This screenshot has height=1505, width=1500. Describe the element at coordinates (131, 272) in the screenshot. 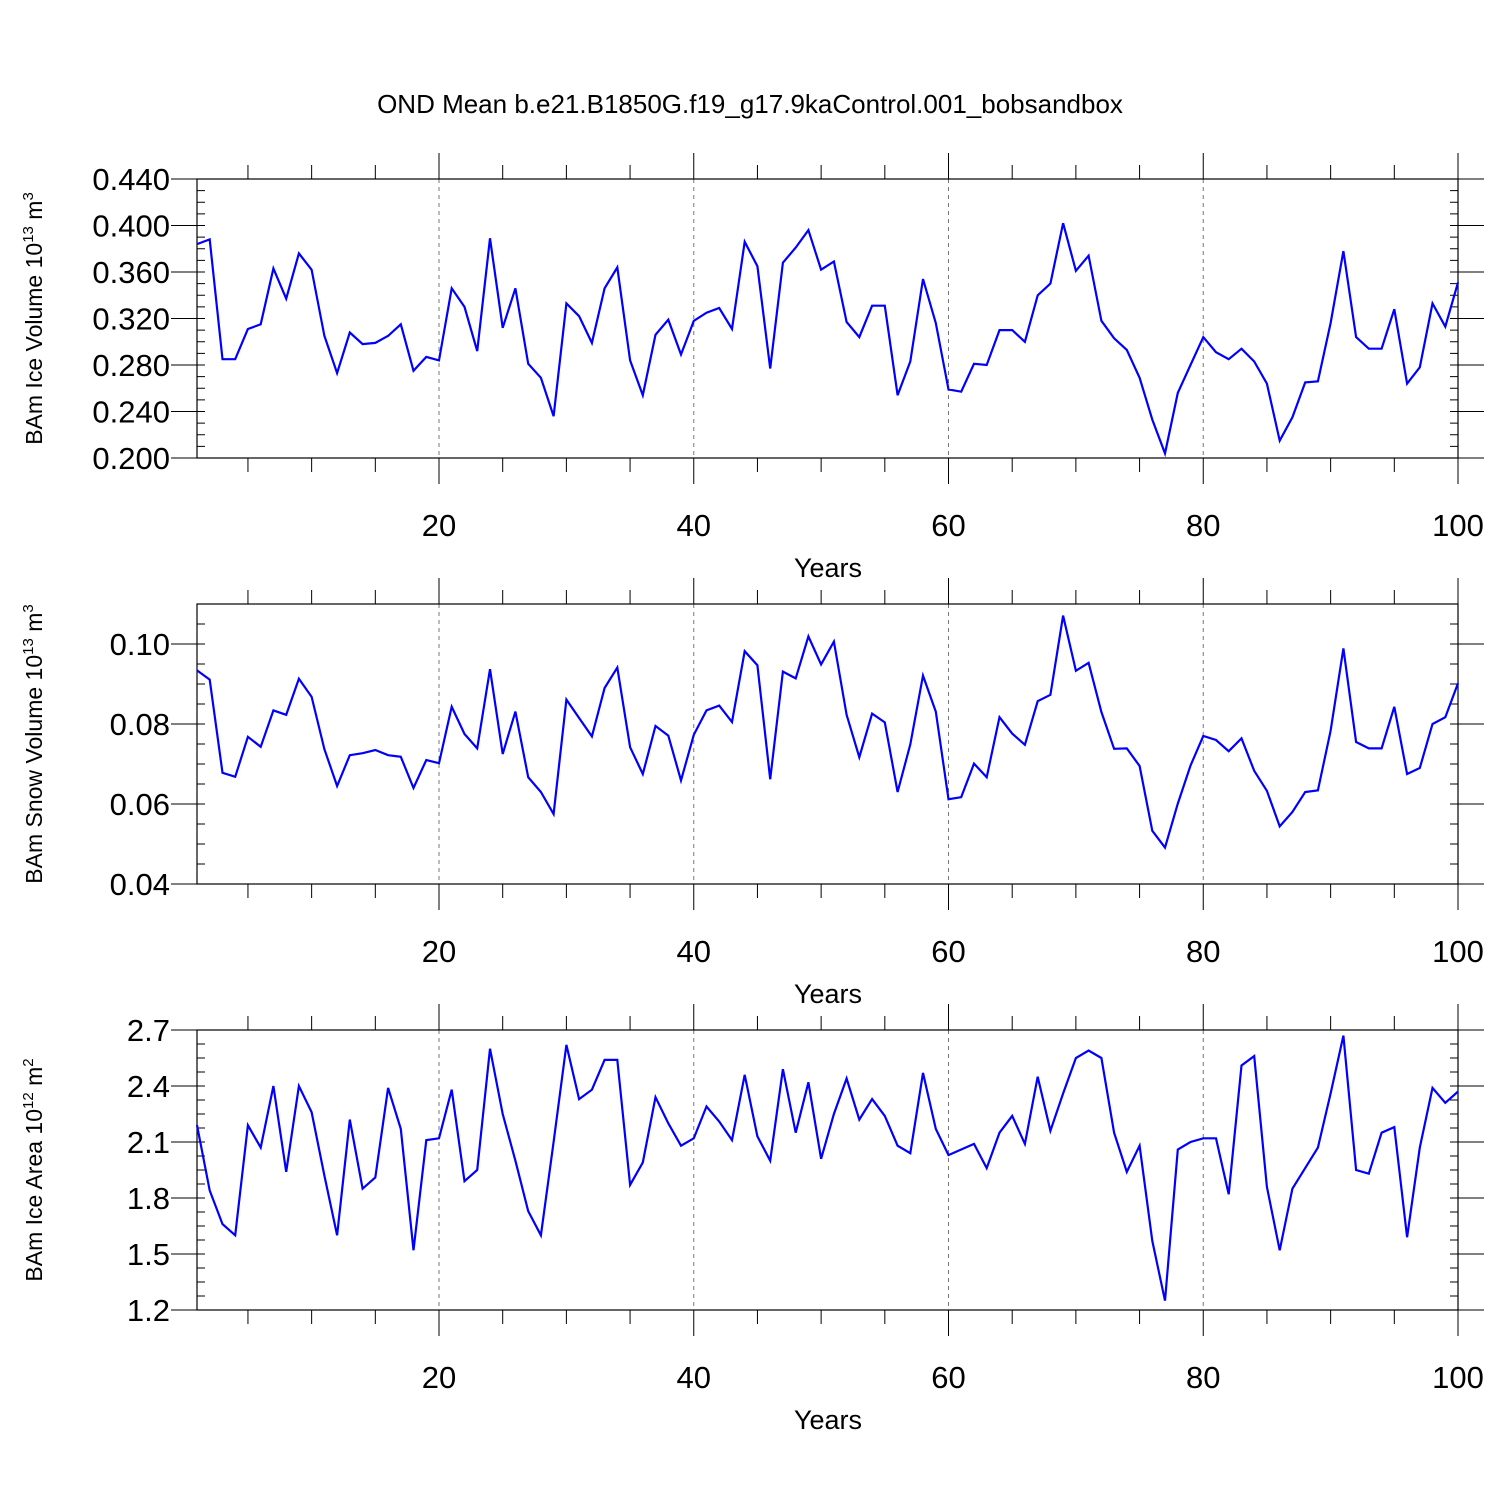

I see `y-tick-label: 0.360` at that location.